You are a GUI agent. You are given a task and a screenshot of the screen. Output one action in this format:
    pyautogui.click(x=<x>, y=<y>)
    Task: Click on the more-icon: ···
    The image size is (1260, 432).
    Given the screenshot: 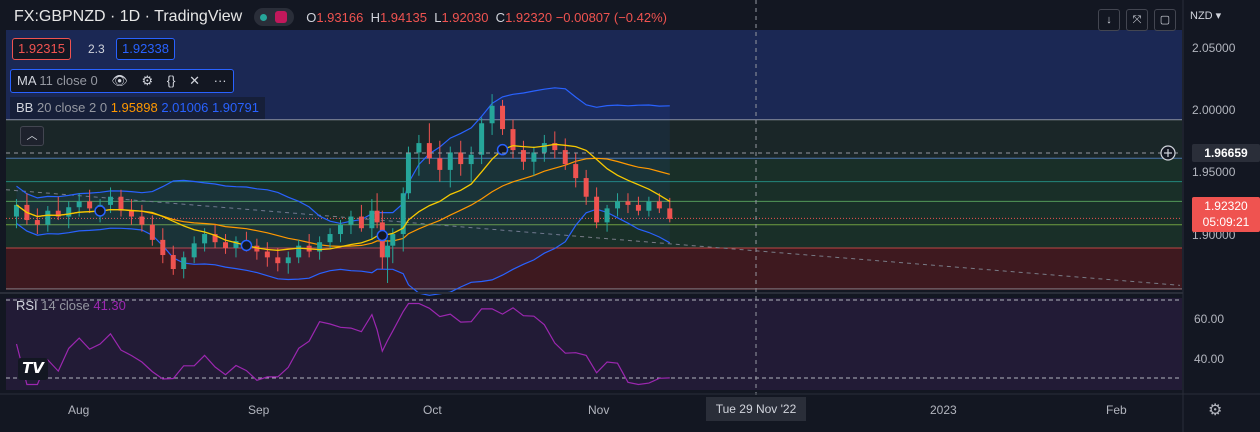 What is the action you would take?
    pyautogui.click(x=220, y=80)
    